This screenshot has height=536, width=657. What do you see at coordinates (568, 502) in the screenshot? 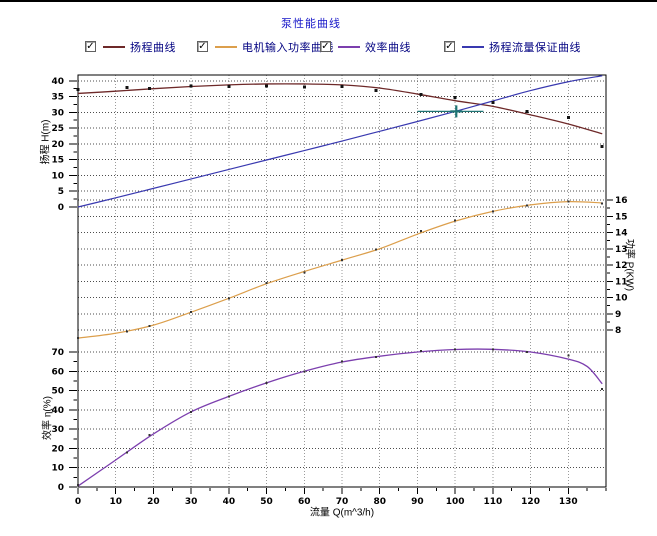
I see `svg-text: 130` at bounding box center [568, 502].